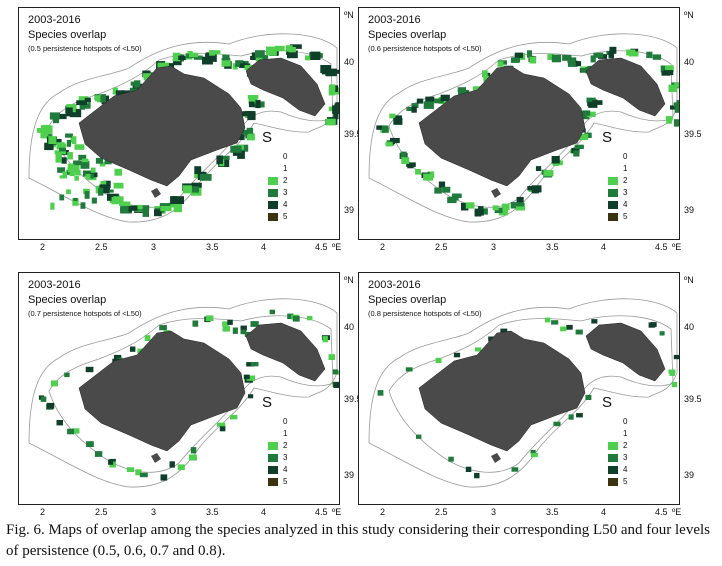 The width and height of the screenshot is (722, 566). Describe the element at coordinates (425, 48) in the screenshot. I see `panel-subtitle: (0.6 persistence hotspots of <L50)` at that location.